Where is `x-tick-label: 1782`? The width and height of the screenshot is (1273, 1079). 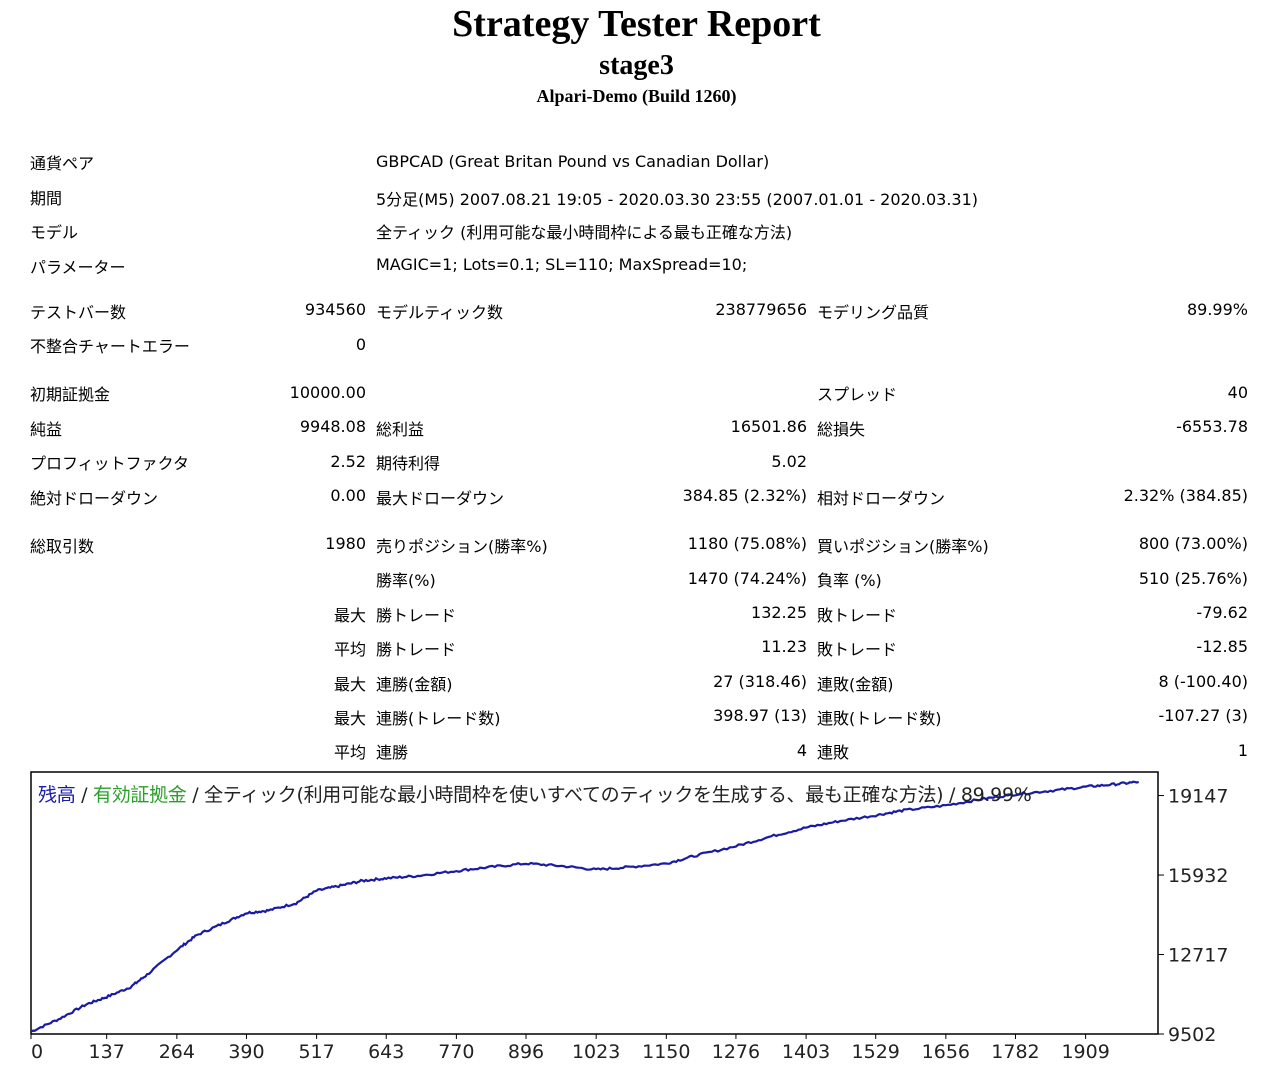
x-tick-label: 1782 is located at coordinates (1015, 1052).